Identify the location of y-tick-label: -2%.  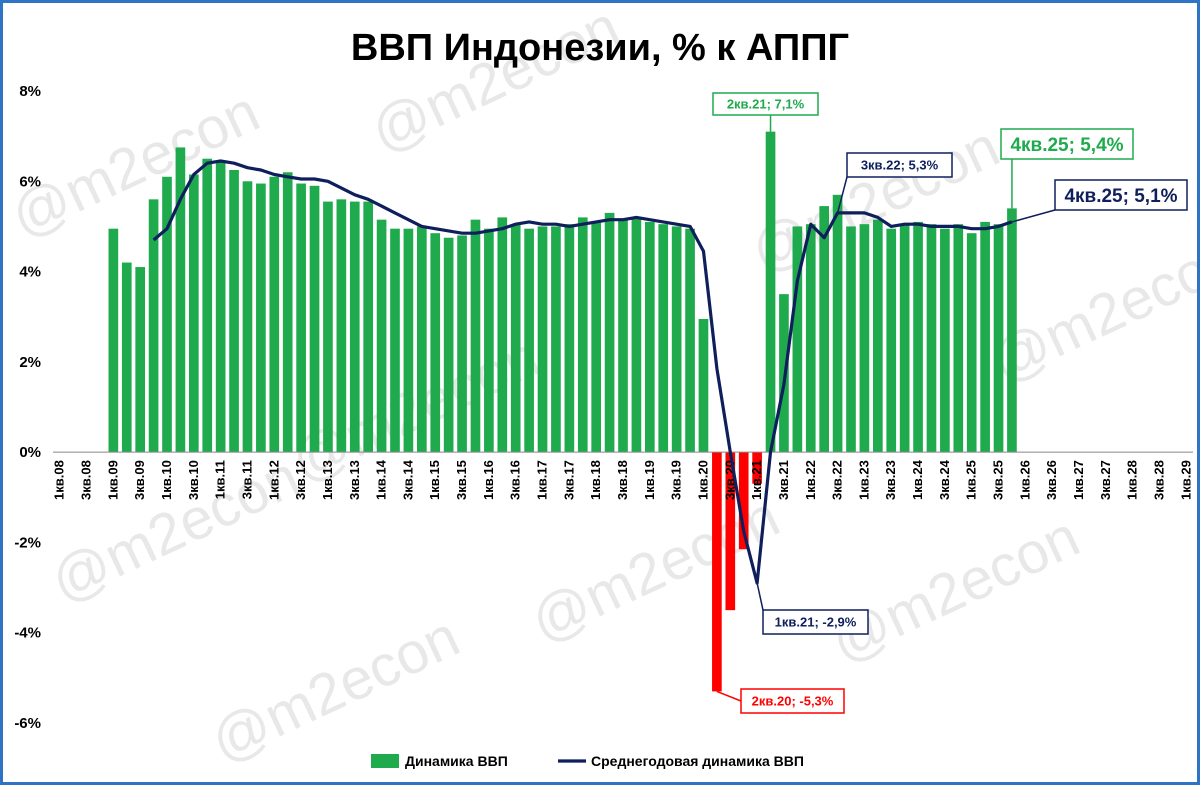
(27, 542).